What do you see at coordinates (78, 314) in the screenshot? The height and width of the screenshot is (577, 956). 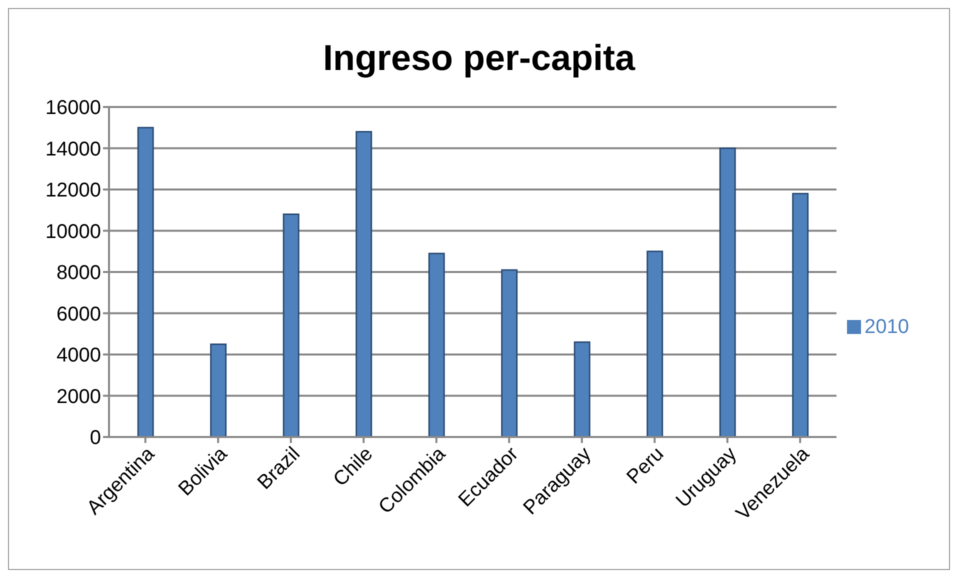 I see `y-tick-label: 6000` at bounding box center [78, 314].